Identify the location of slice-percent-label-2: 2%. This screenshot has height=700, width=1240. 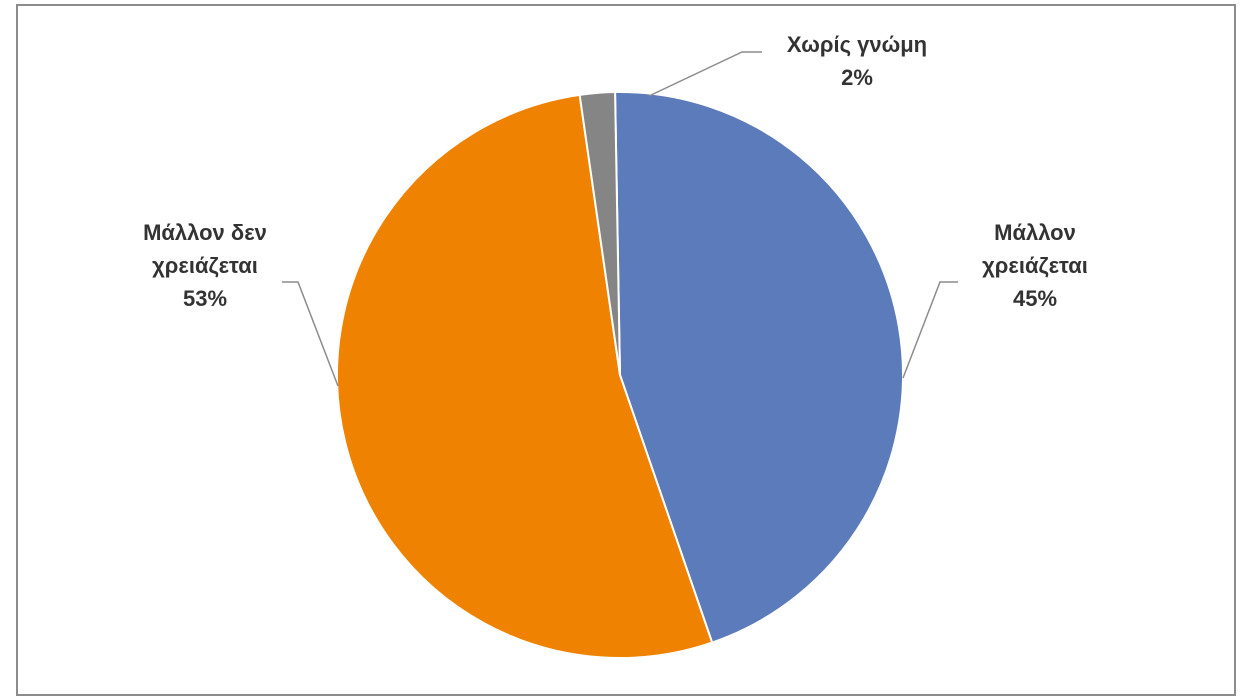
(857, 77).